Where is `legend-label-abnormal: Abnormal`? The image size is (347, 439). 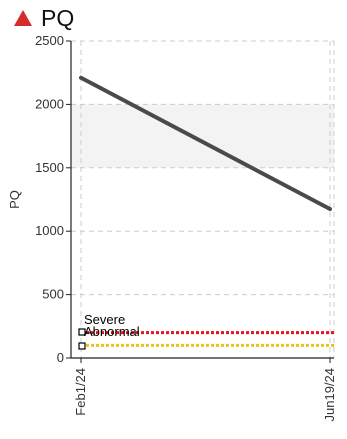 legend-label-abnormal: Abnormal is located at coordinates (112, 331).